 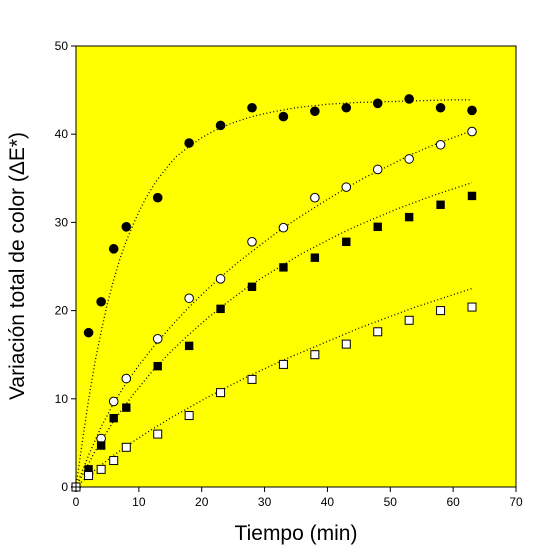 I want to click on x-tick-label: 10, so click(x=139, y=502).